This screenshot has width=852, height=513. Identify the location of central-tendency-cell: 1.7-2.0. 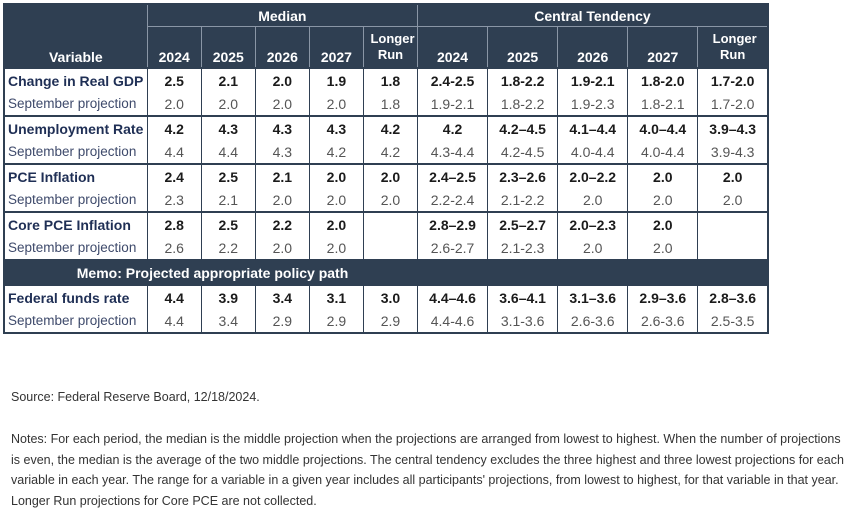
(733, 104).